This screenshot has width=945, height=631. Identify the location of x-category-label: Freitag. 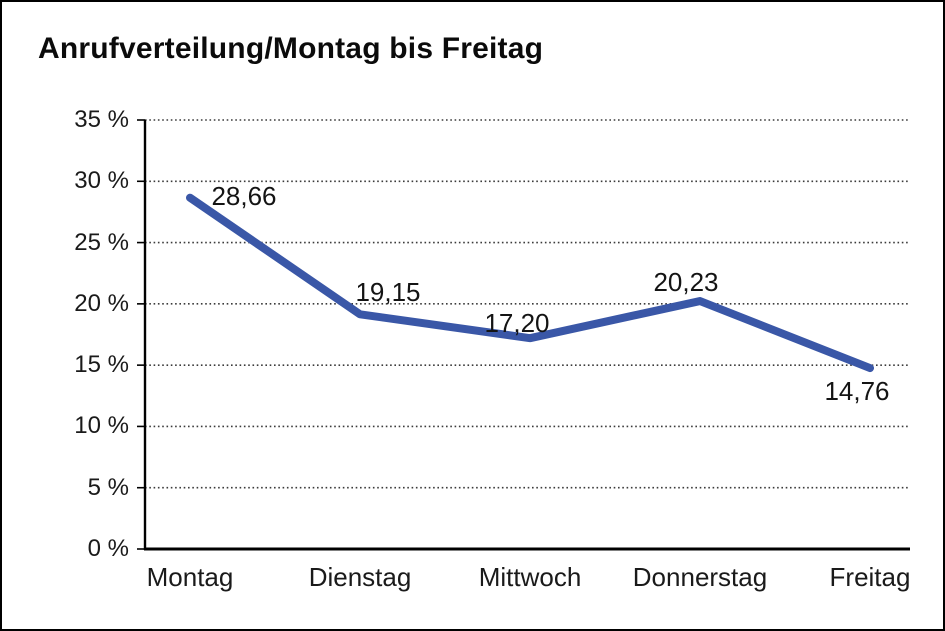
(870, 577).